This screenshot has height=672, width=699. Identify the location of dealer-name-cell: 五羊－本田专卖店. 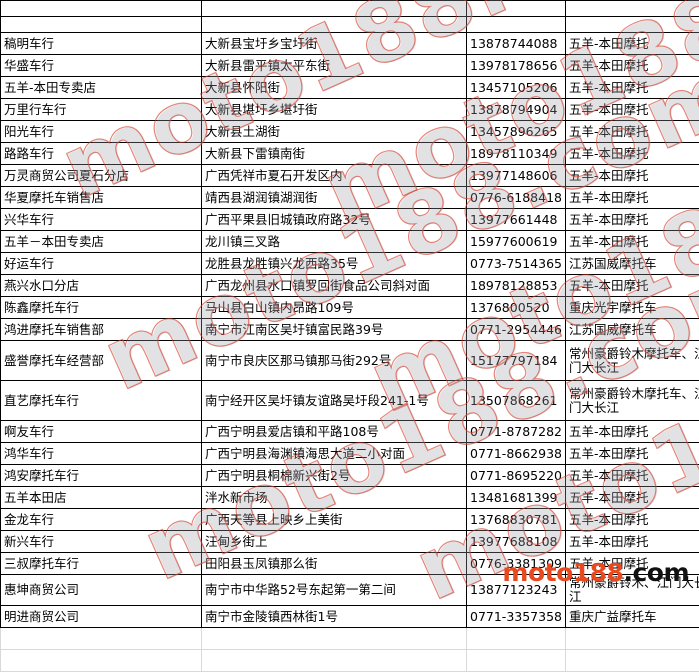
(101, 242).